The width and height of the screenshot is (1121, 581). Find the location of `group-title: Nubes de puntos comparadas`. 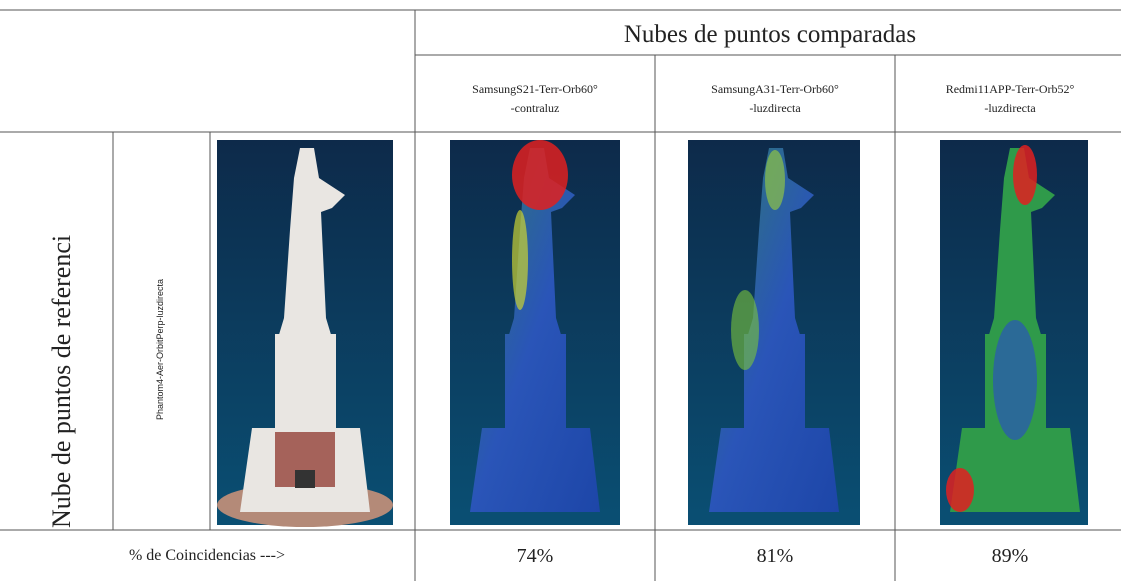

group-title: Nubes de puntos comparadas is located at coordinates (770, 34).